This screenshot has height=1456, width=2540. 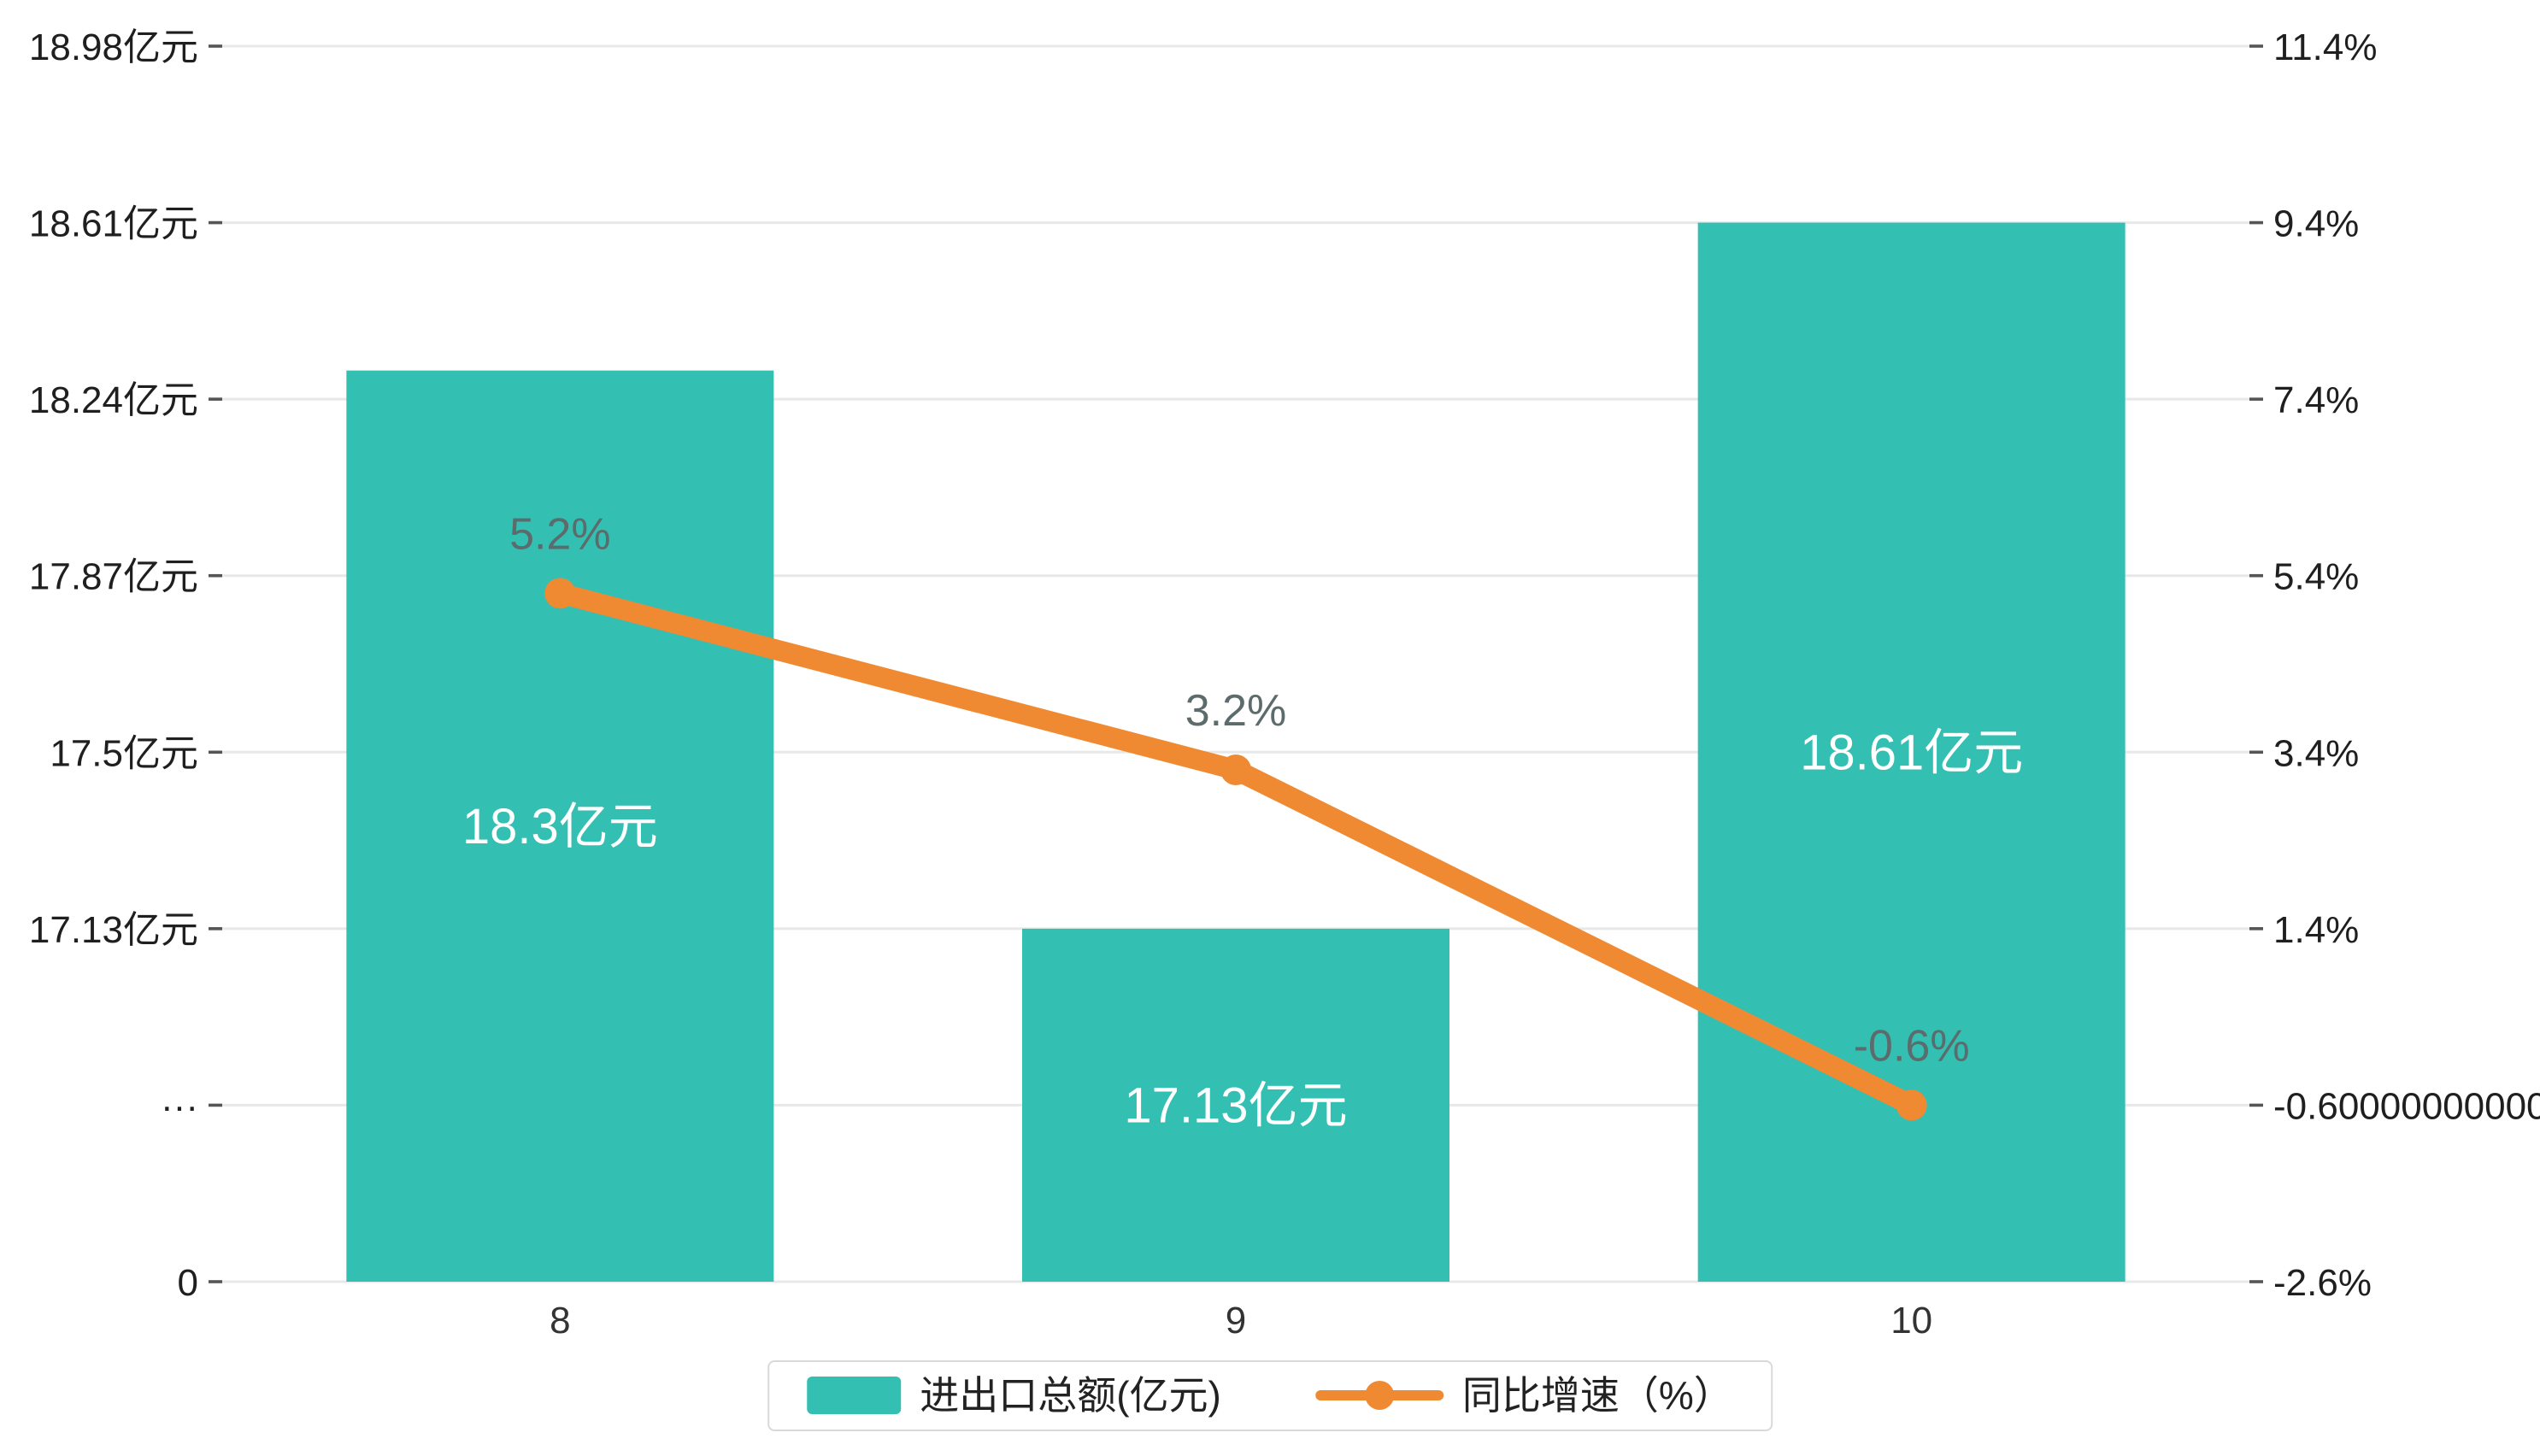 I want to click on line-value-label: 3.2%, so click(x=1236, y=711).